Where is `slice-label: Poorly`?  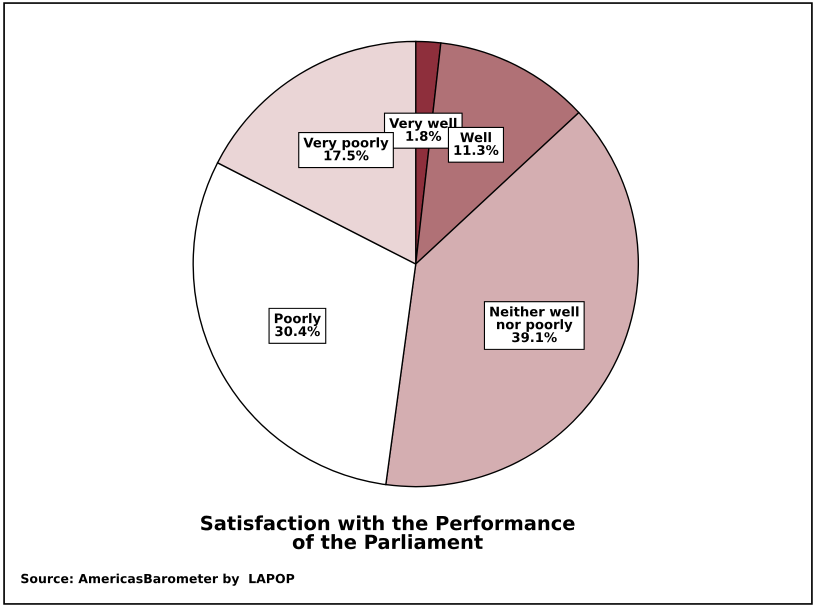 slice-label: Poorly is located at coordinates (297, 319).